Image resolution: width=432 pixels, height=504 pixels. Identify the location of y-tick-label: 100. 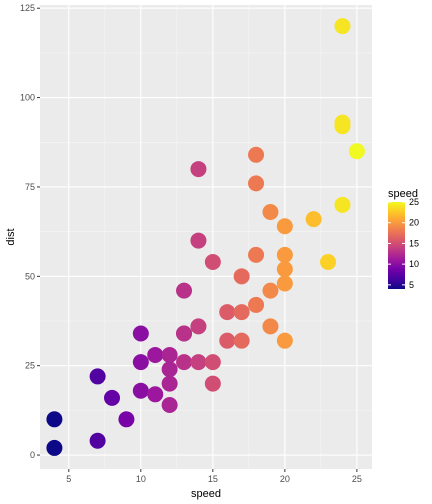
(27, 98).